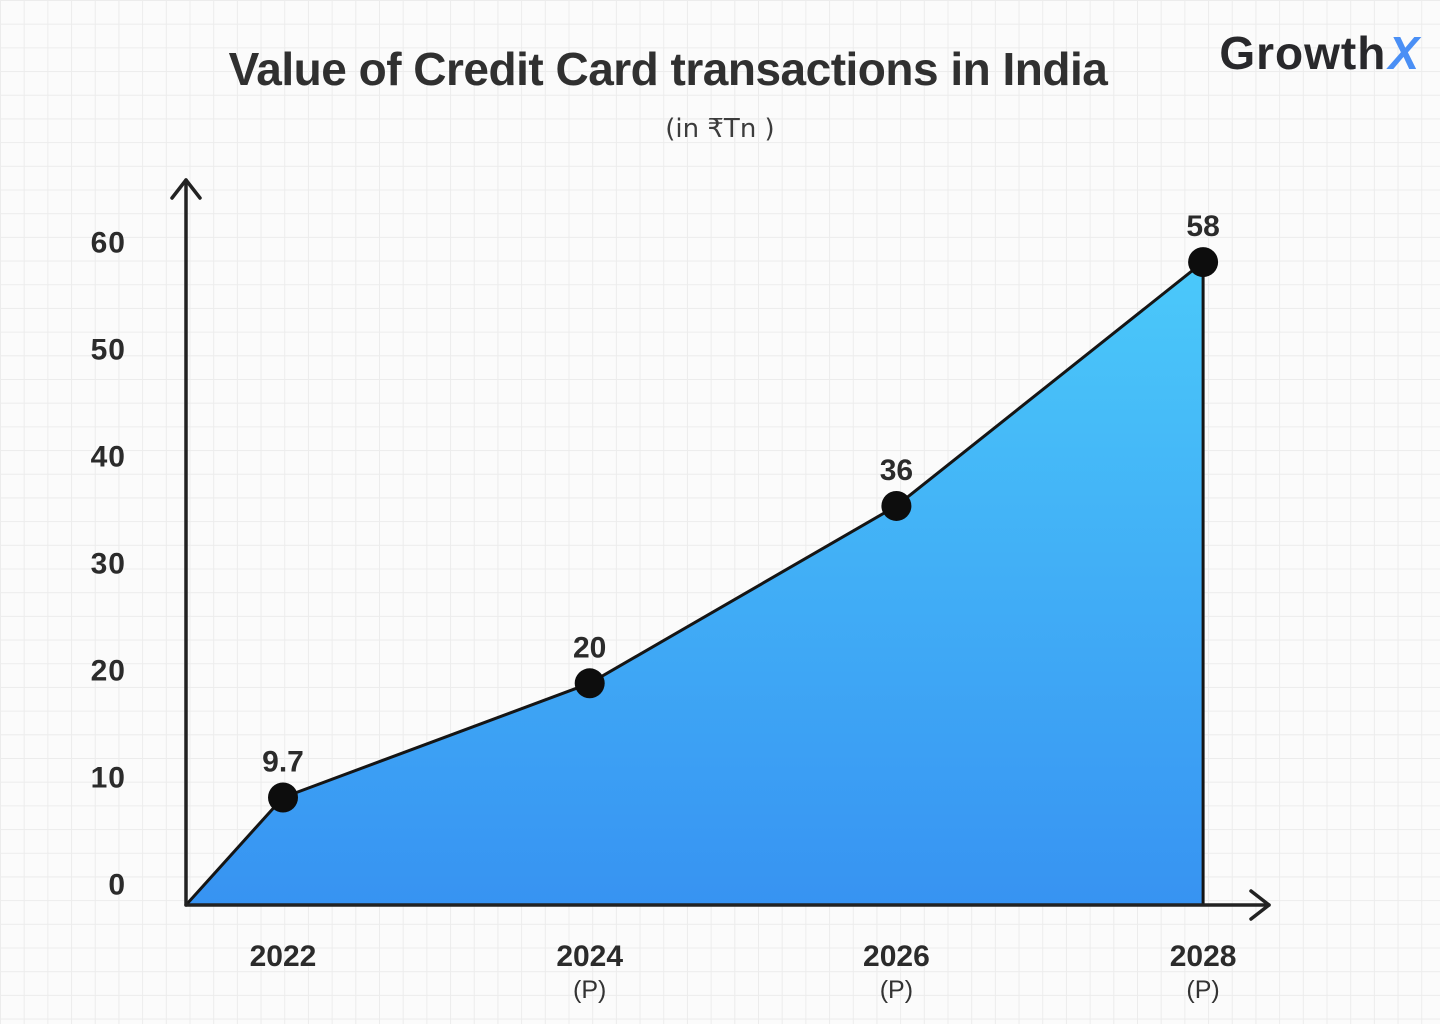  I want to click on y-tick-label-10: 10, so click(108, 778).